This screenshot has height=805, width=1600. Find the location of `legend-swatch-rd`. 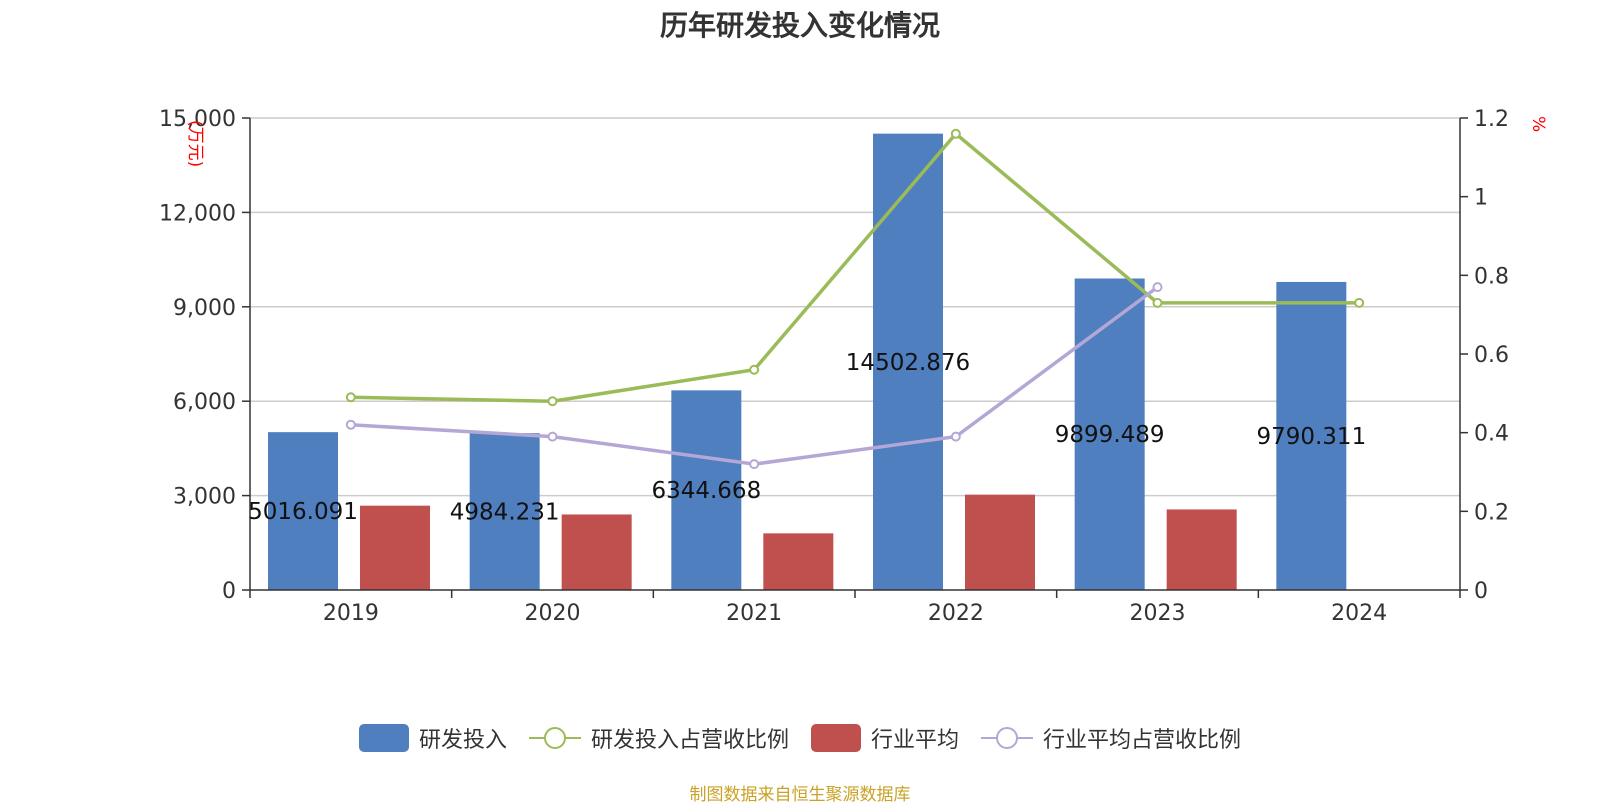

legend-swatch-rd is located at coordinates (383, 738).